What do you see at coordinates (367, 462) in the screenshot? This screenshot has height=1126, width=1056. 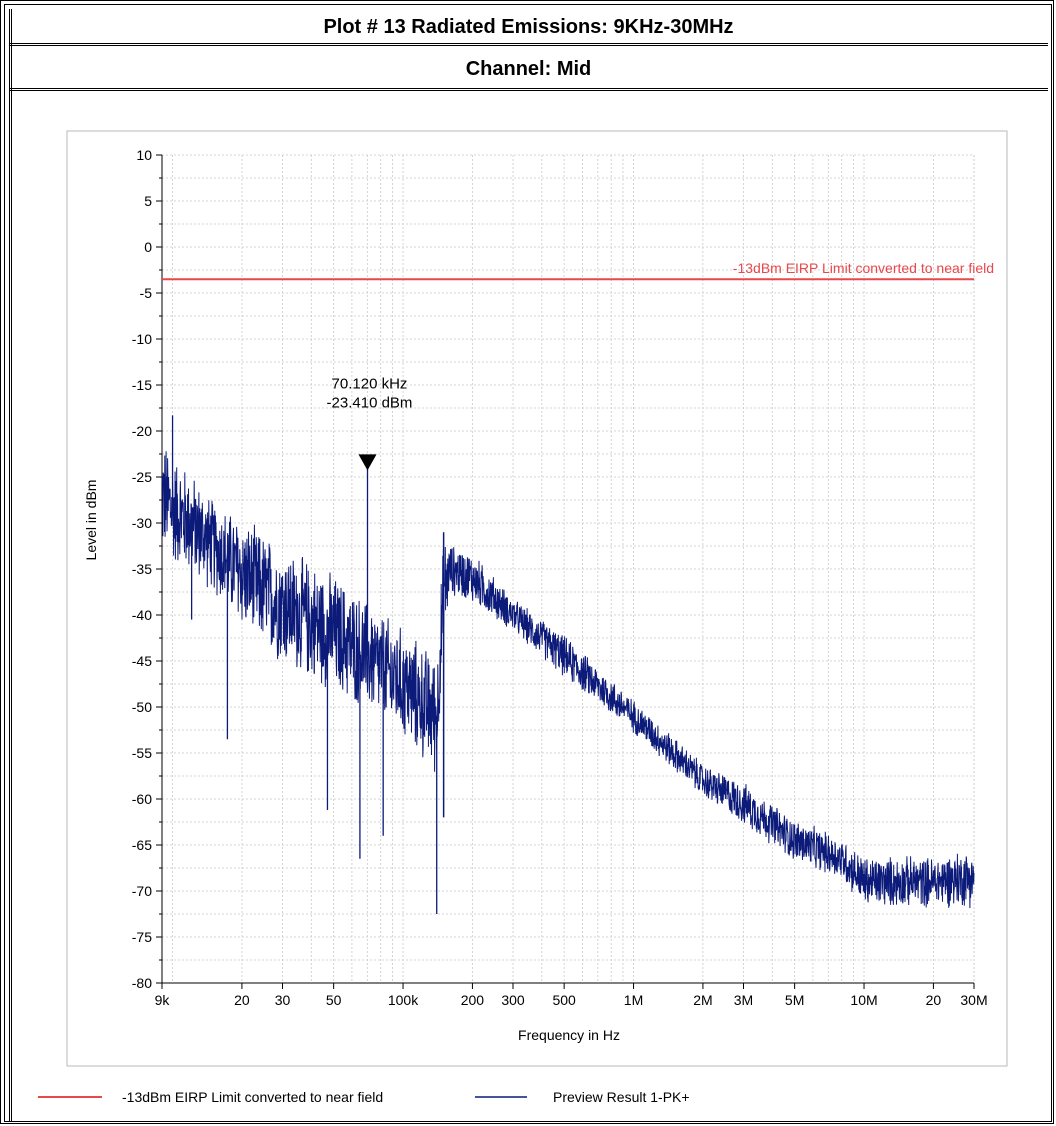 I see `marker-triangle-icon` at bounding box center [367, 462].